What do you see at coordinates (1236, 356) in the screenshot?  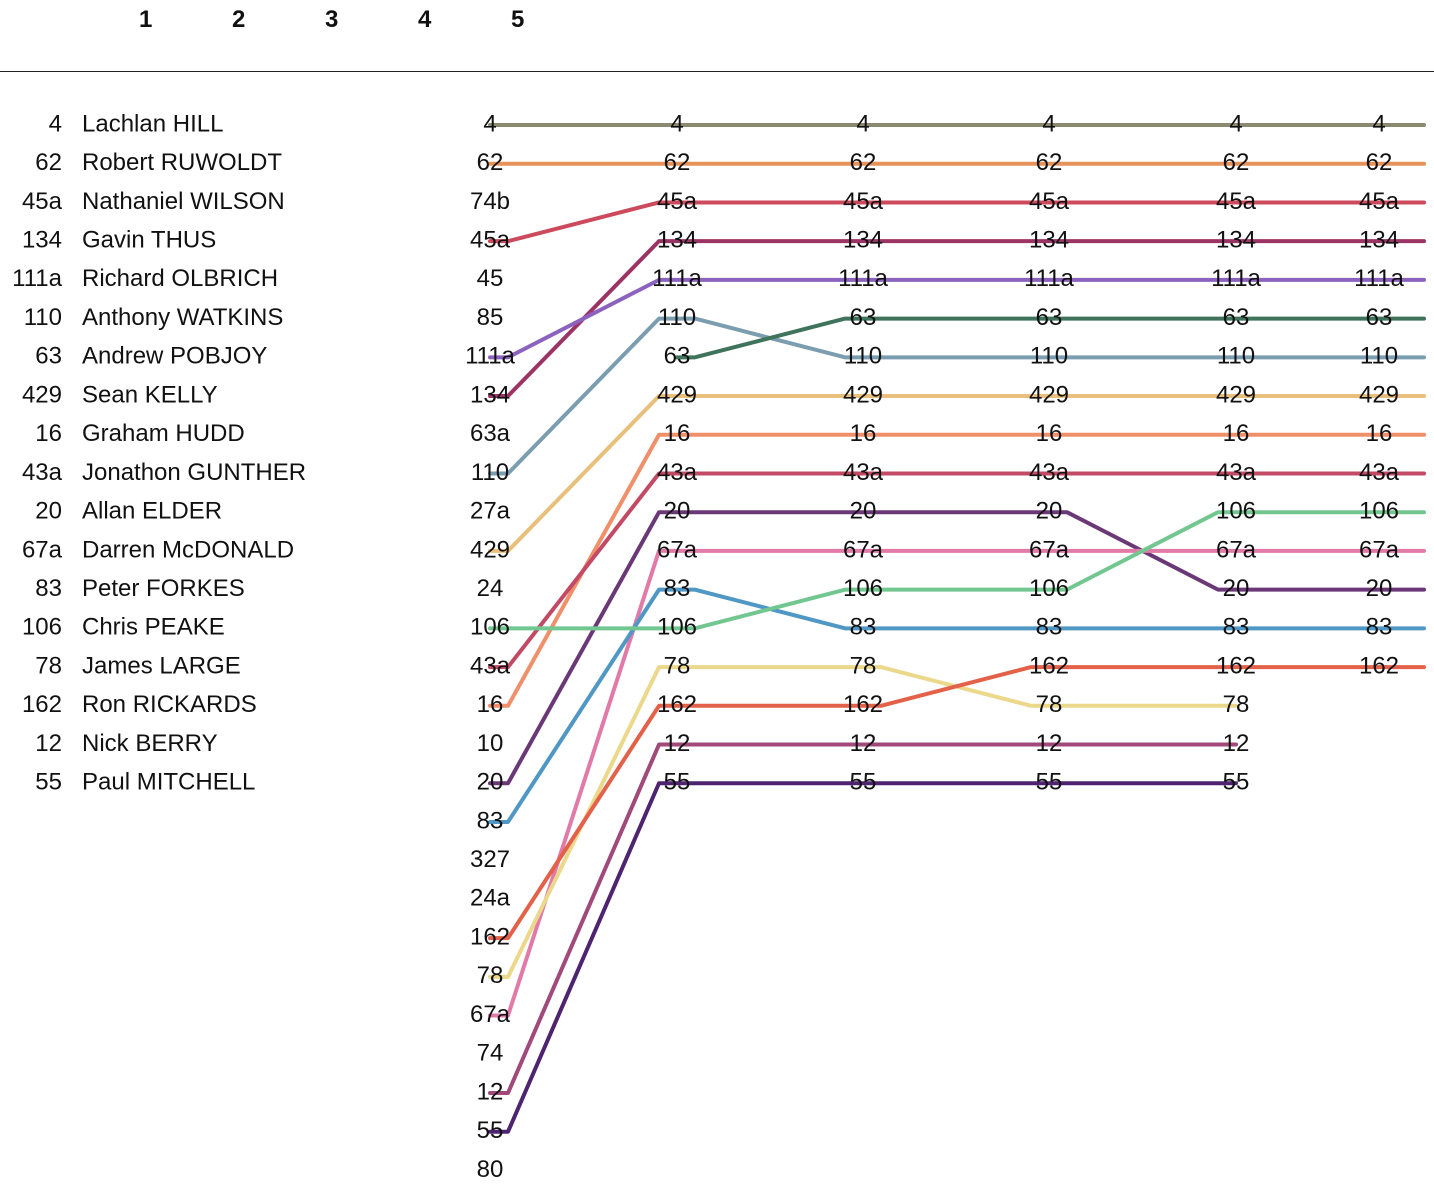 I see `position-label-110: 110` at bounding box center [1236, 356].